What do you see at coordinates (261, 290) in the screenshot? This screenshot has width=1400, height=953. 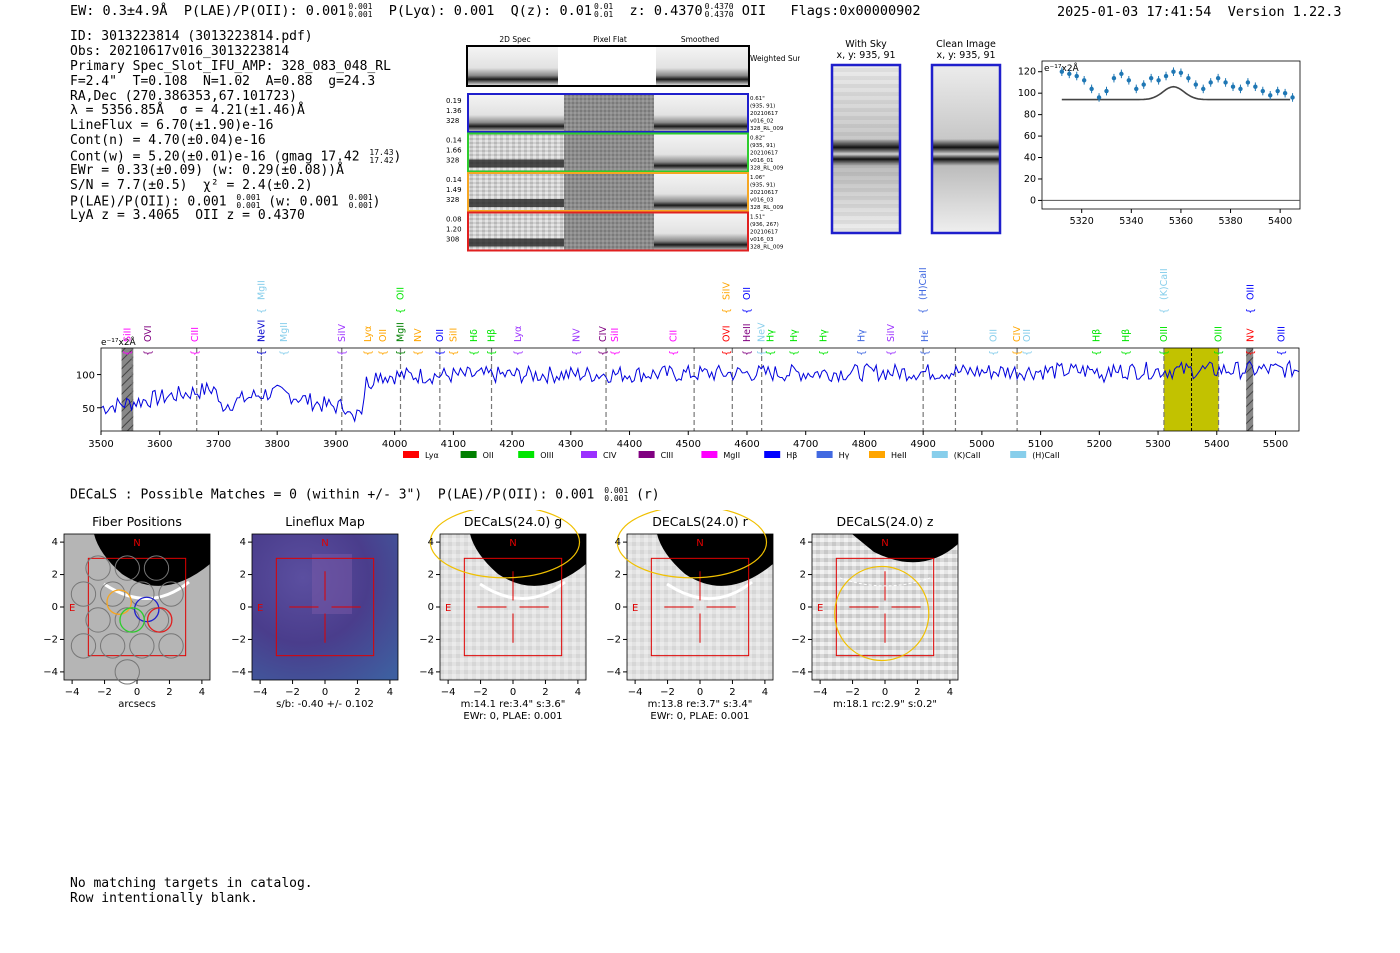 I see `line-id-text: MgII` at bounding box center [261, 290].